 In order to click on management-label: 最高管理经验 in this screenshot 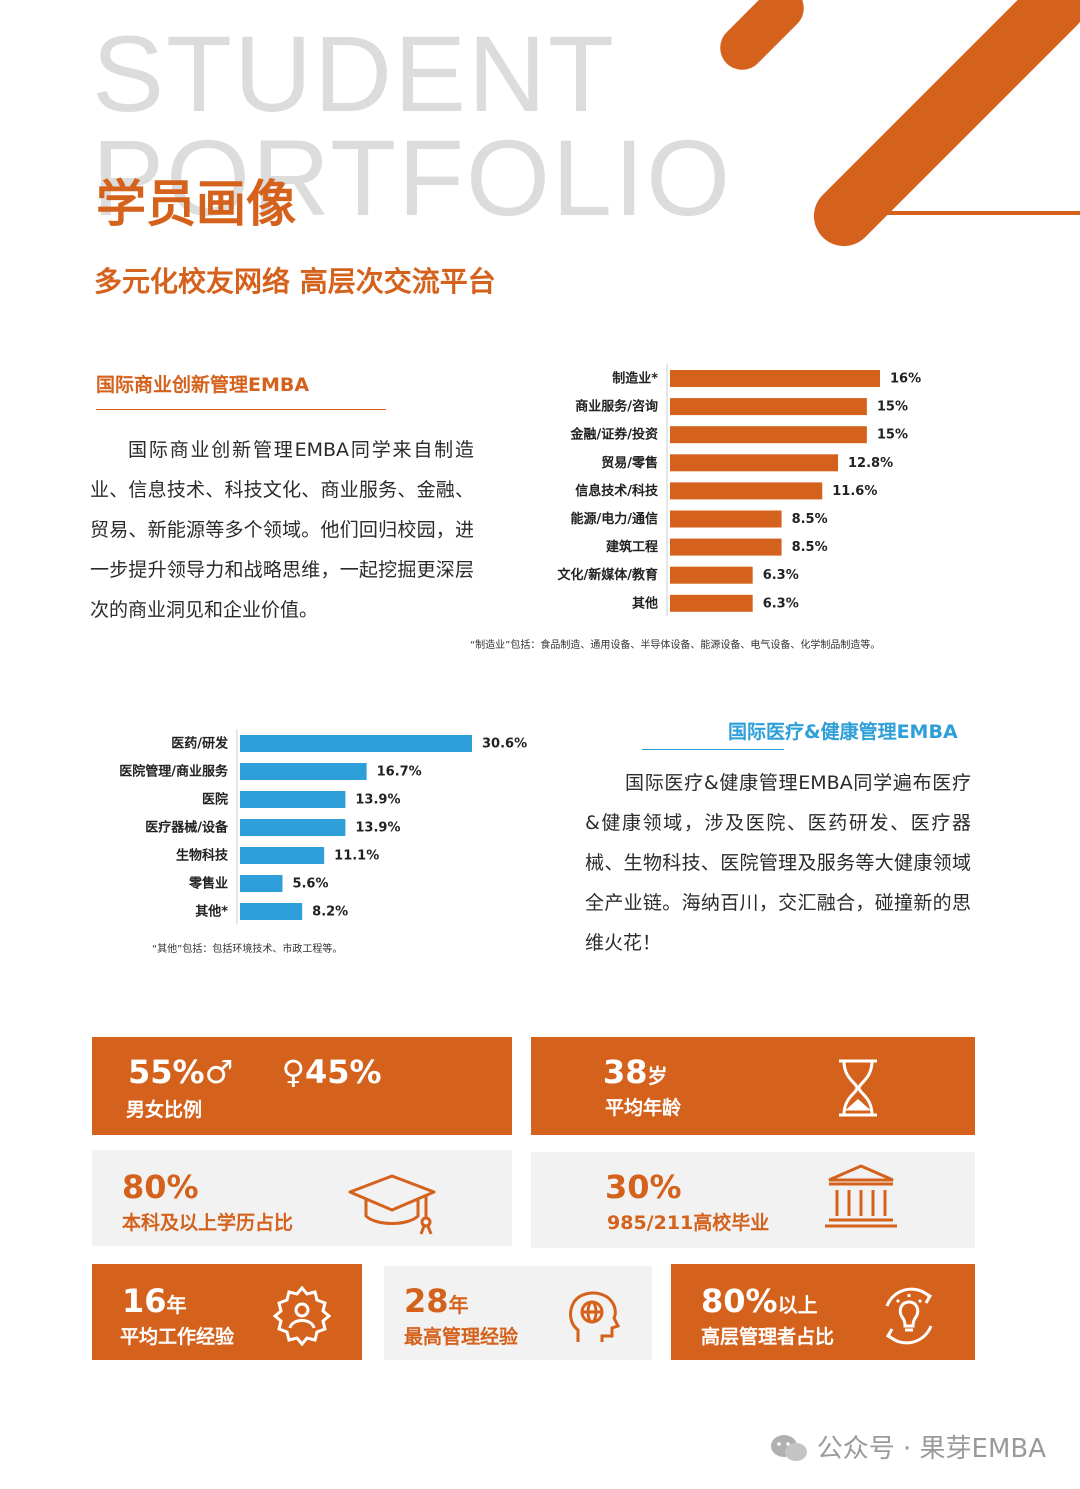, I will do `click(461, 1337)`.